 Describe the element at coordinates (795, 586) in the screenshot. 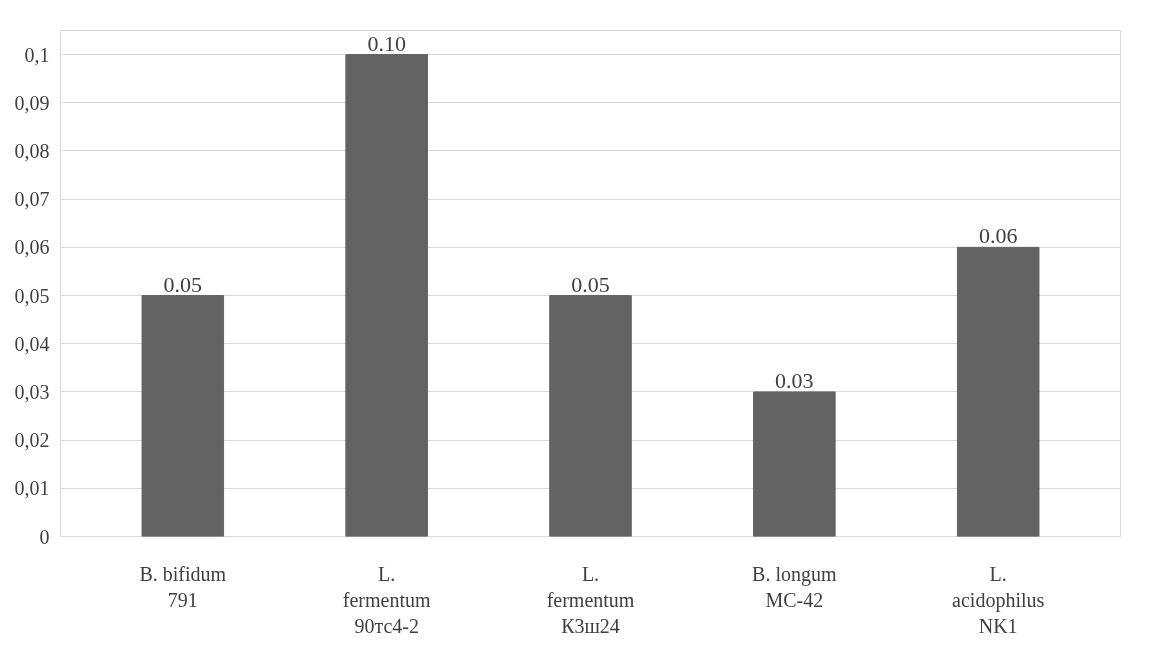

I see `x-tick-label: B. longum МС-42` at that location.